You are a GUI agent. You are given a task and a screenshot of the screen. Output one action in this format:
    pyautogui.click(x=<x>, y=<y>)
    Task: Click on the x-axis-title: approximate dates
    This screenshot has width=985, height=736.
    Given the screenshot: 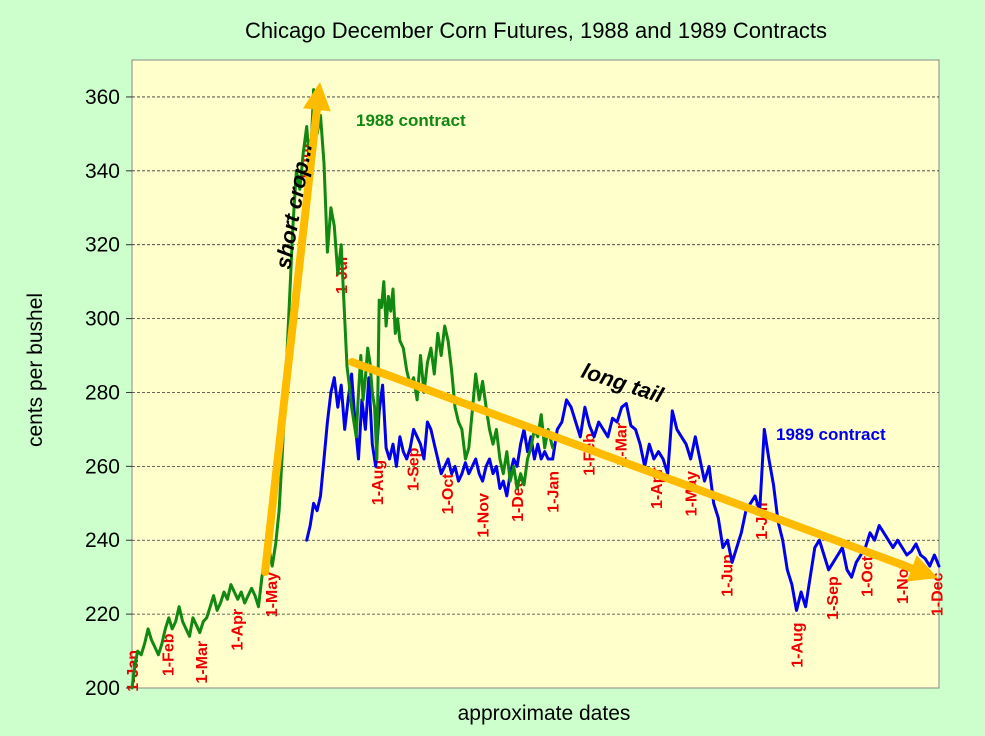 What is the action you would take?
    pyautogui.click(x=544, y=713)
    